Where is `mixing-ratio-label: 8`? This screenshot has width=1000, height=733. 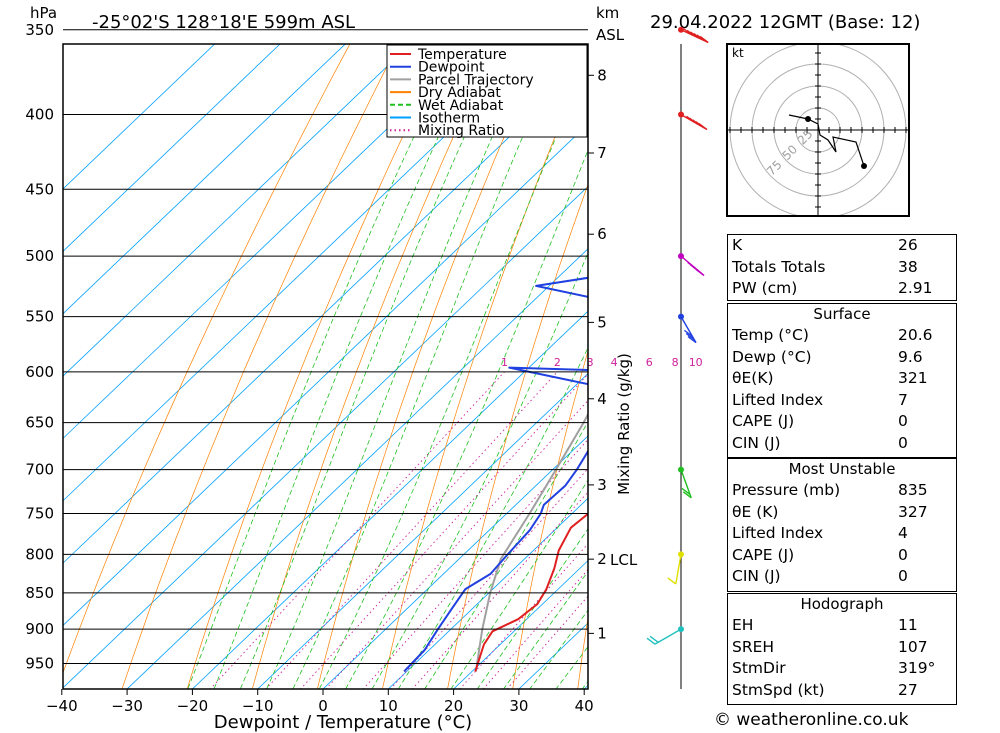
mixing-ratio-label: 8 is located at coordinates (675, 362).